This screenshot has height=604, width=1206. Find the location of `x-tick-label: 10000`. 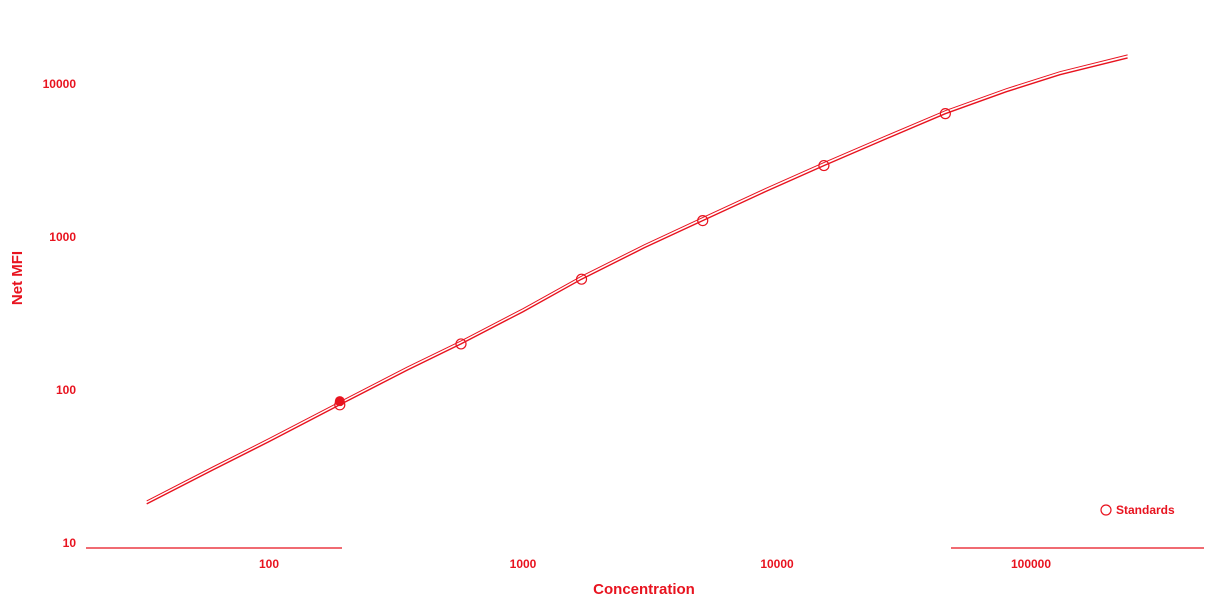

x-tick-label: 10000 is located at coordinates (777, 564).